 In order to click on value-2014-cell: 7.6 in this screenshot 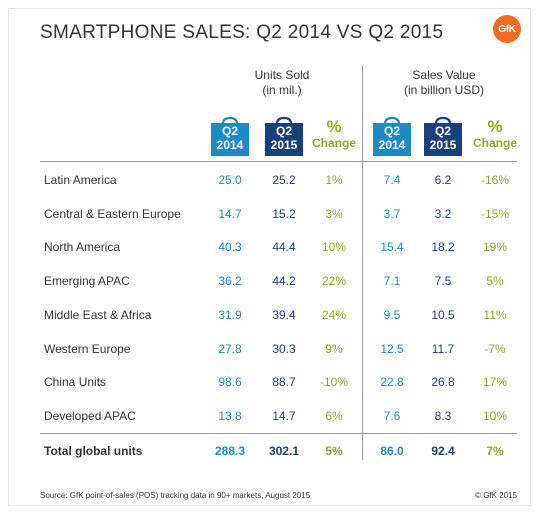, I will do `click(392, 416)`.